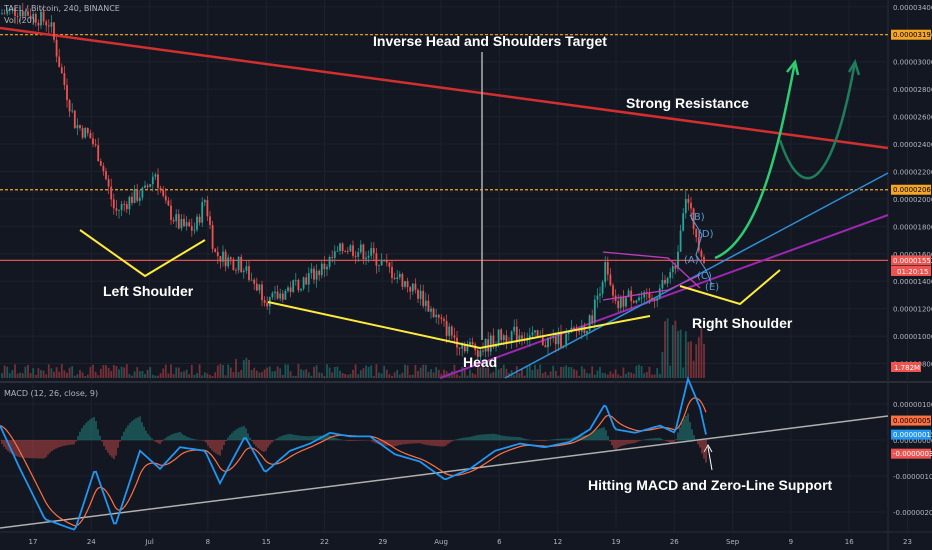  Describe the element at coordinates (793, 67) in the screenshot. I see `bullish-arrowhead` at that location.